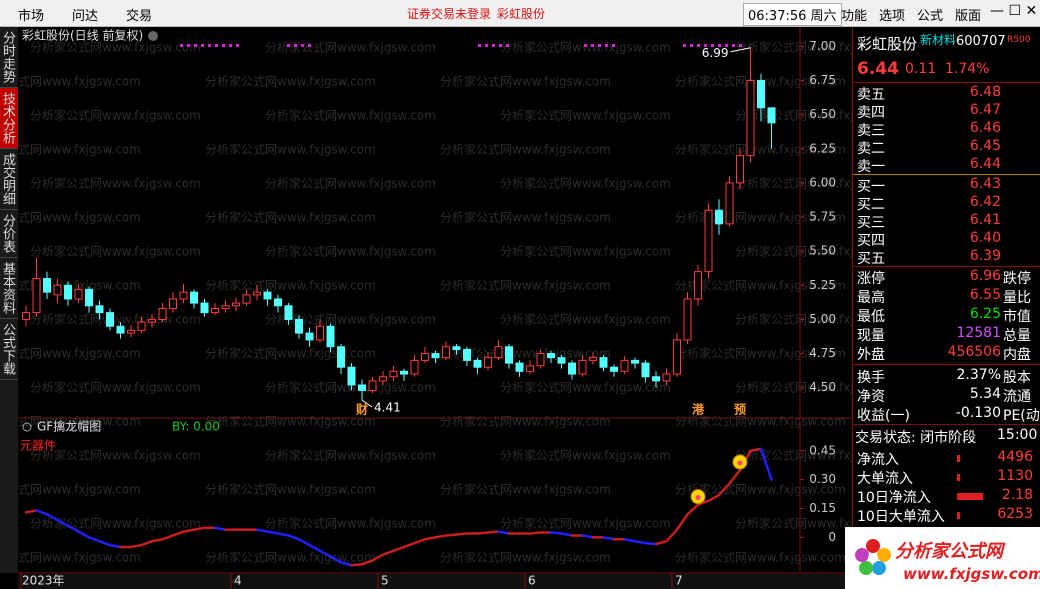 The height and width of the screenshot is (589, 1040). Describe the element at coordinates (31, 16) in the screenshot. I see `menu-item: 市场` at that location.